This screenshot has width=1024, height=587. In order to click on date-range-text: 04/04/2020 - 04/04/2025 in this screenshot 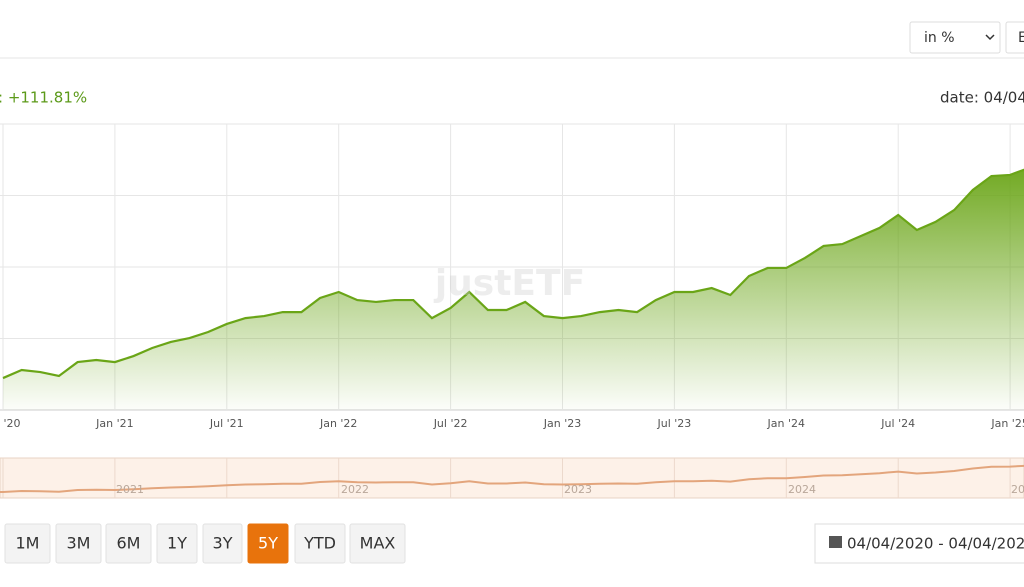, I will do `click(935, 544)`.